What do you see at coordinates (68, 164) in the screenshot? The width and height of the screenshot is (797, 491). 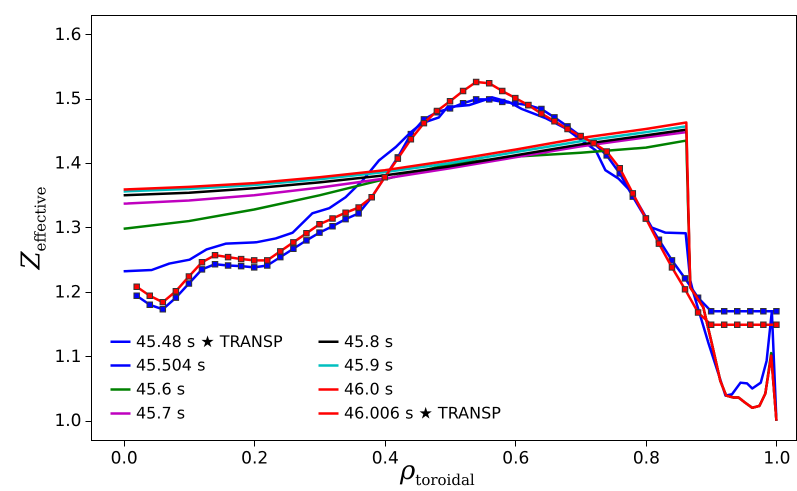 I see `y-tick-label: 1.4` at bounding box center [68, 164].